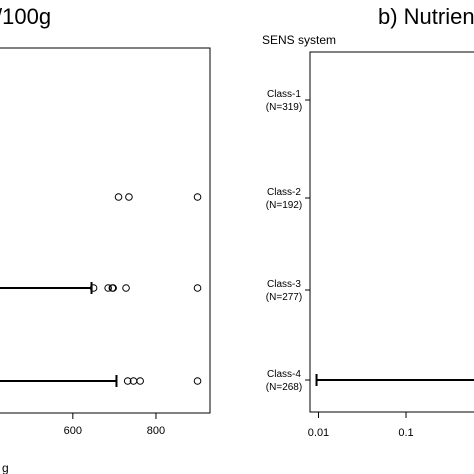 Image resolution: width=474 pixels, height=474 pixels. I want to click on panel-b-x-tick-label: 0.1, so click(405, 433).